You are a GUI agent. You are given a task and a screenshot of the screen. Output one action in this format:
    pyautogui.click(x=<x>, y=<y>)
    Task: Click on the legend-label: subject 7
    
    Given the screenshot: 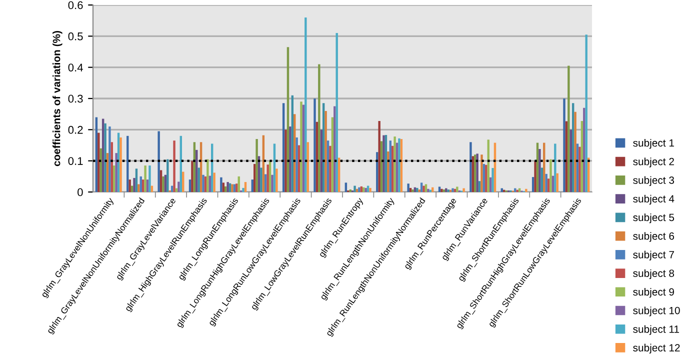 What is the action you would take?
    pyautogui.click(x=653, y=255)
    